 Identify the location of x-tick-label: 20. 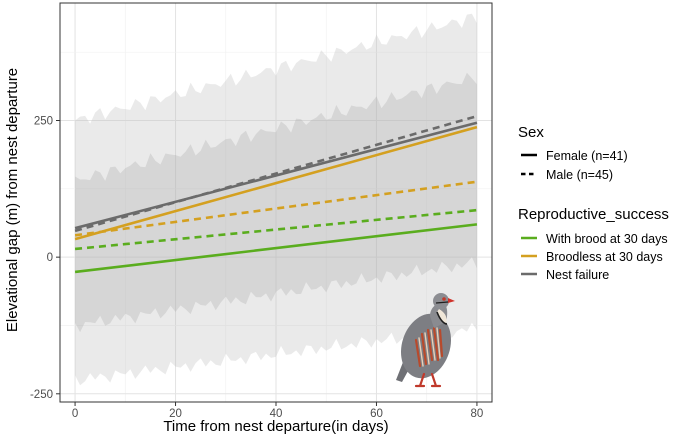
(175, 414).